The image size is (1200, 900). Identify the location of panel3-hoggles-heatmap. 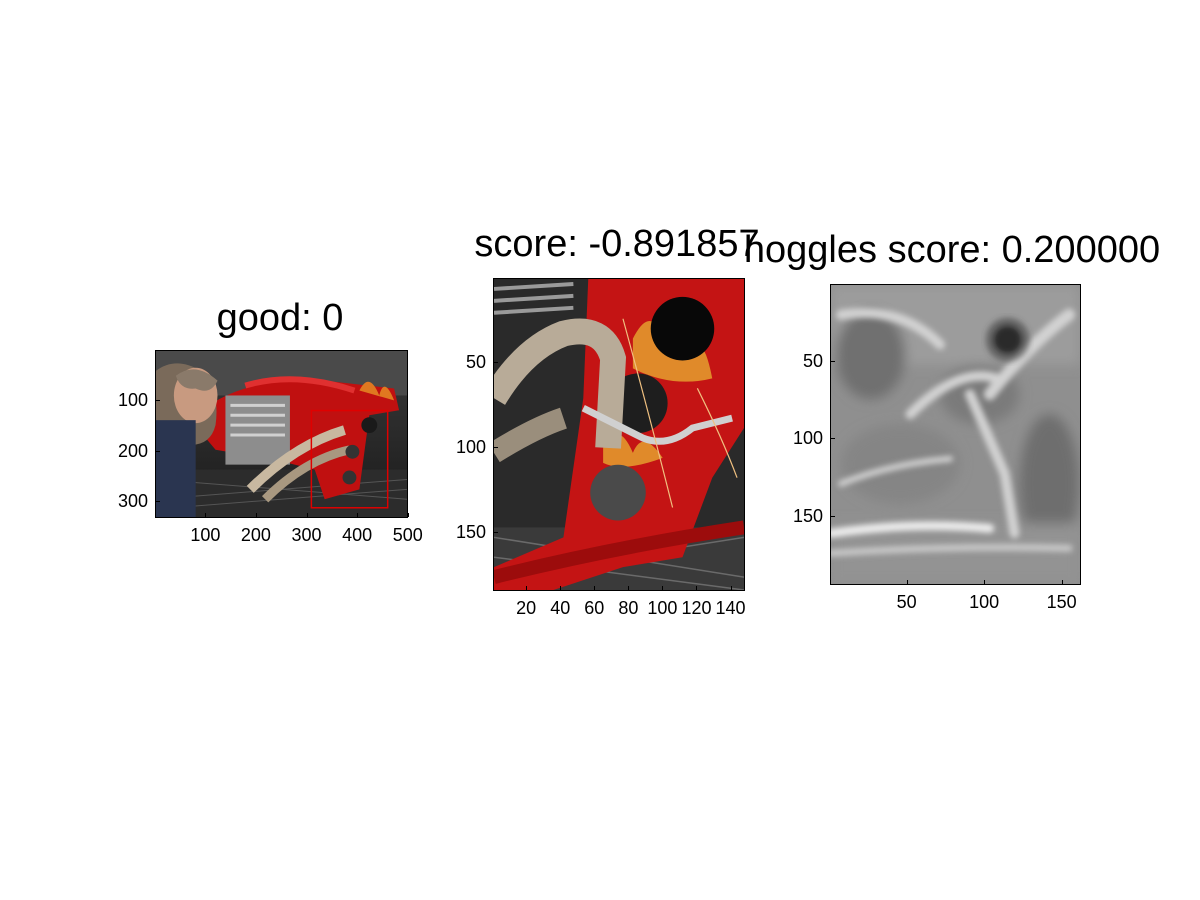
(955, 434).